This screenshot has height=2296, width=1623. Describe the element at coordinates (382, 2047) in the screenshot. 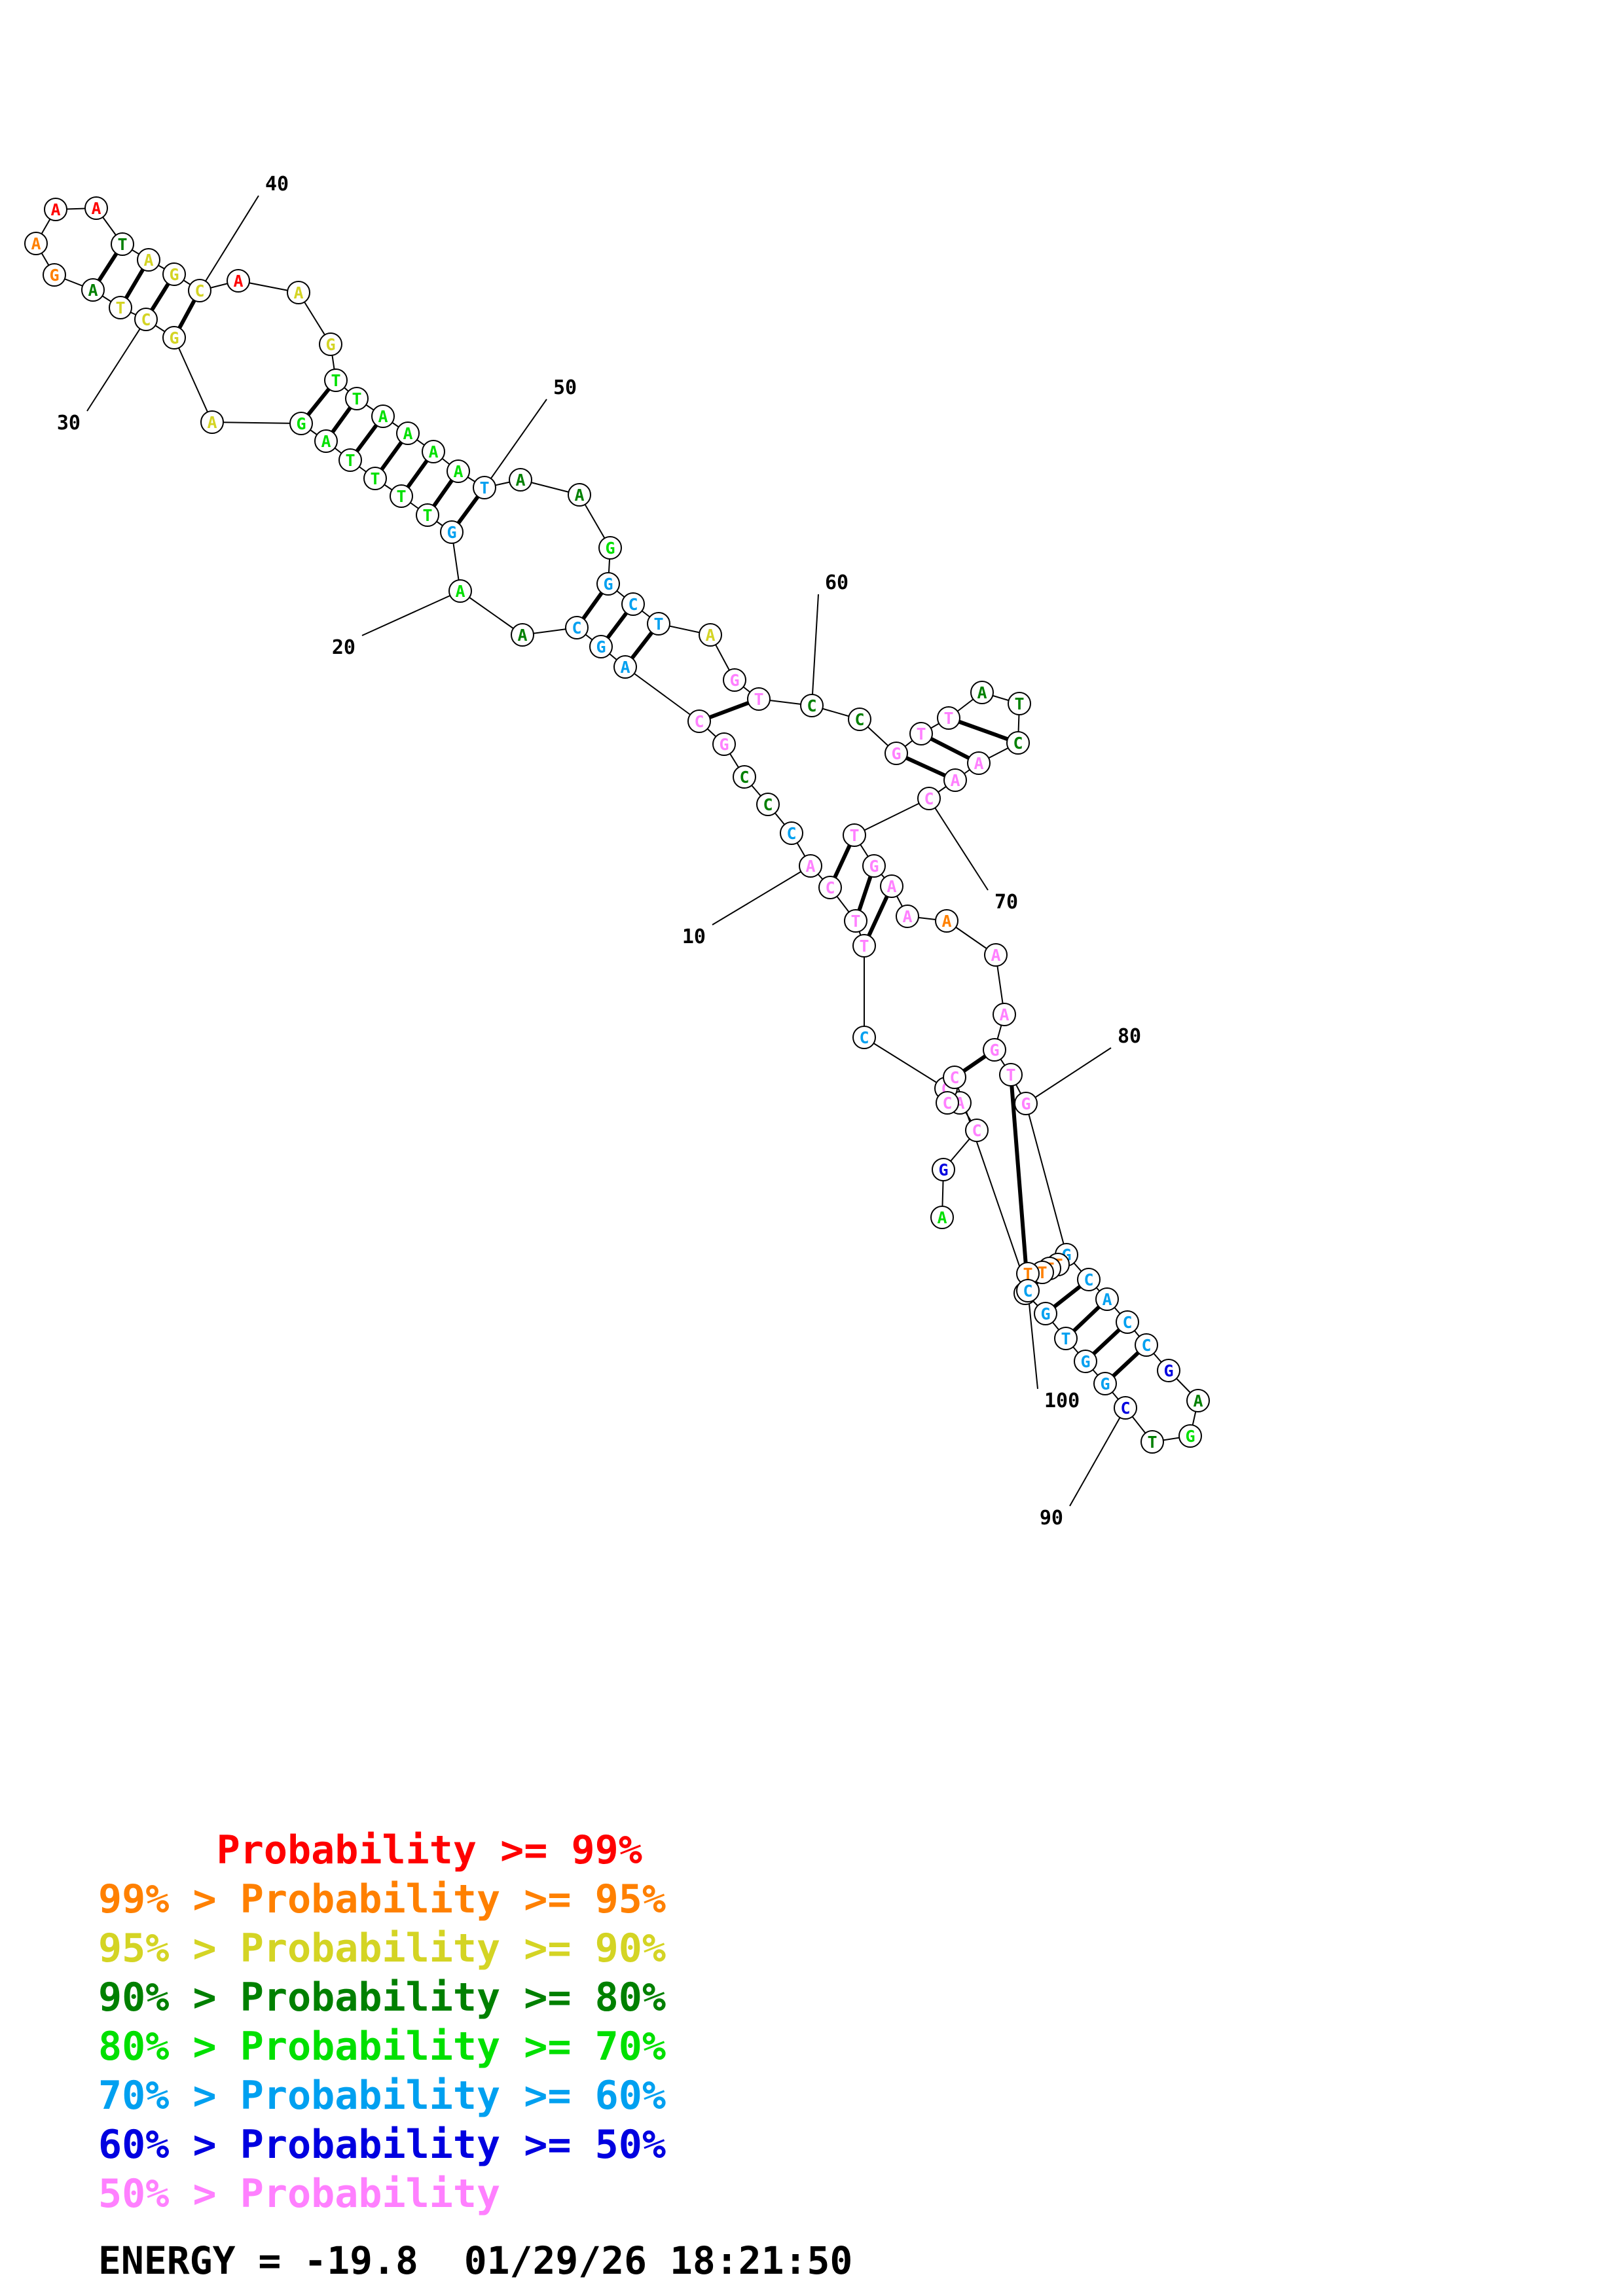

I see `legend-row: 80% > Probability >= 70%` at that location.